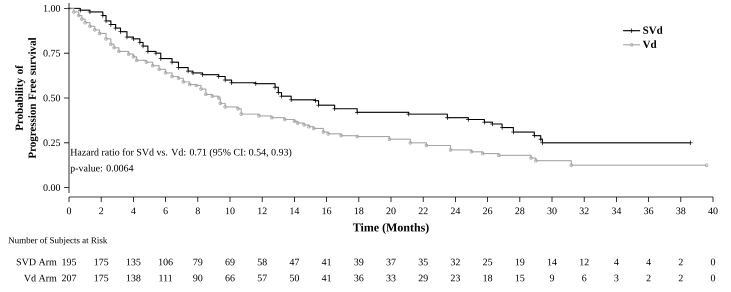 The height and width of the screenshot is (292, 731). What do you see at coordinates (359, 278) in the screenshot?
I see `text: 36` at bounding box center [359, 278].